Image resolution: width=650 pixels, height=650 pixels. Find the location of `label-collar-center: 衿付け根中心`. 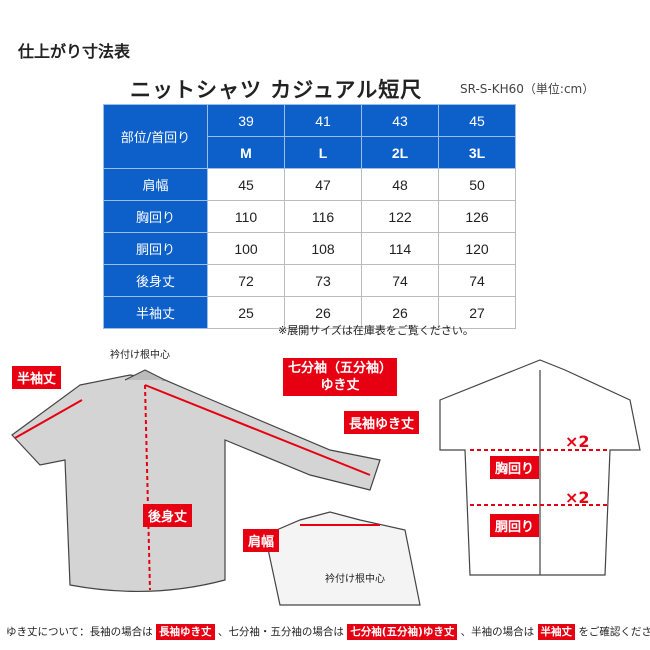

label-collar-center: 衿付け根中心 is located at coordinates (140, 355).